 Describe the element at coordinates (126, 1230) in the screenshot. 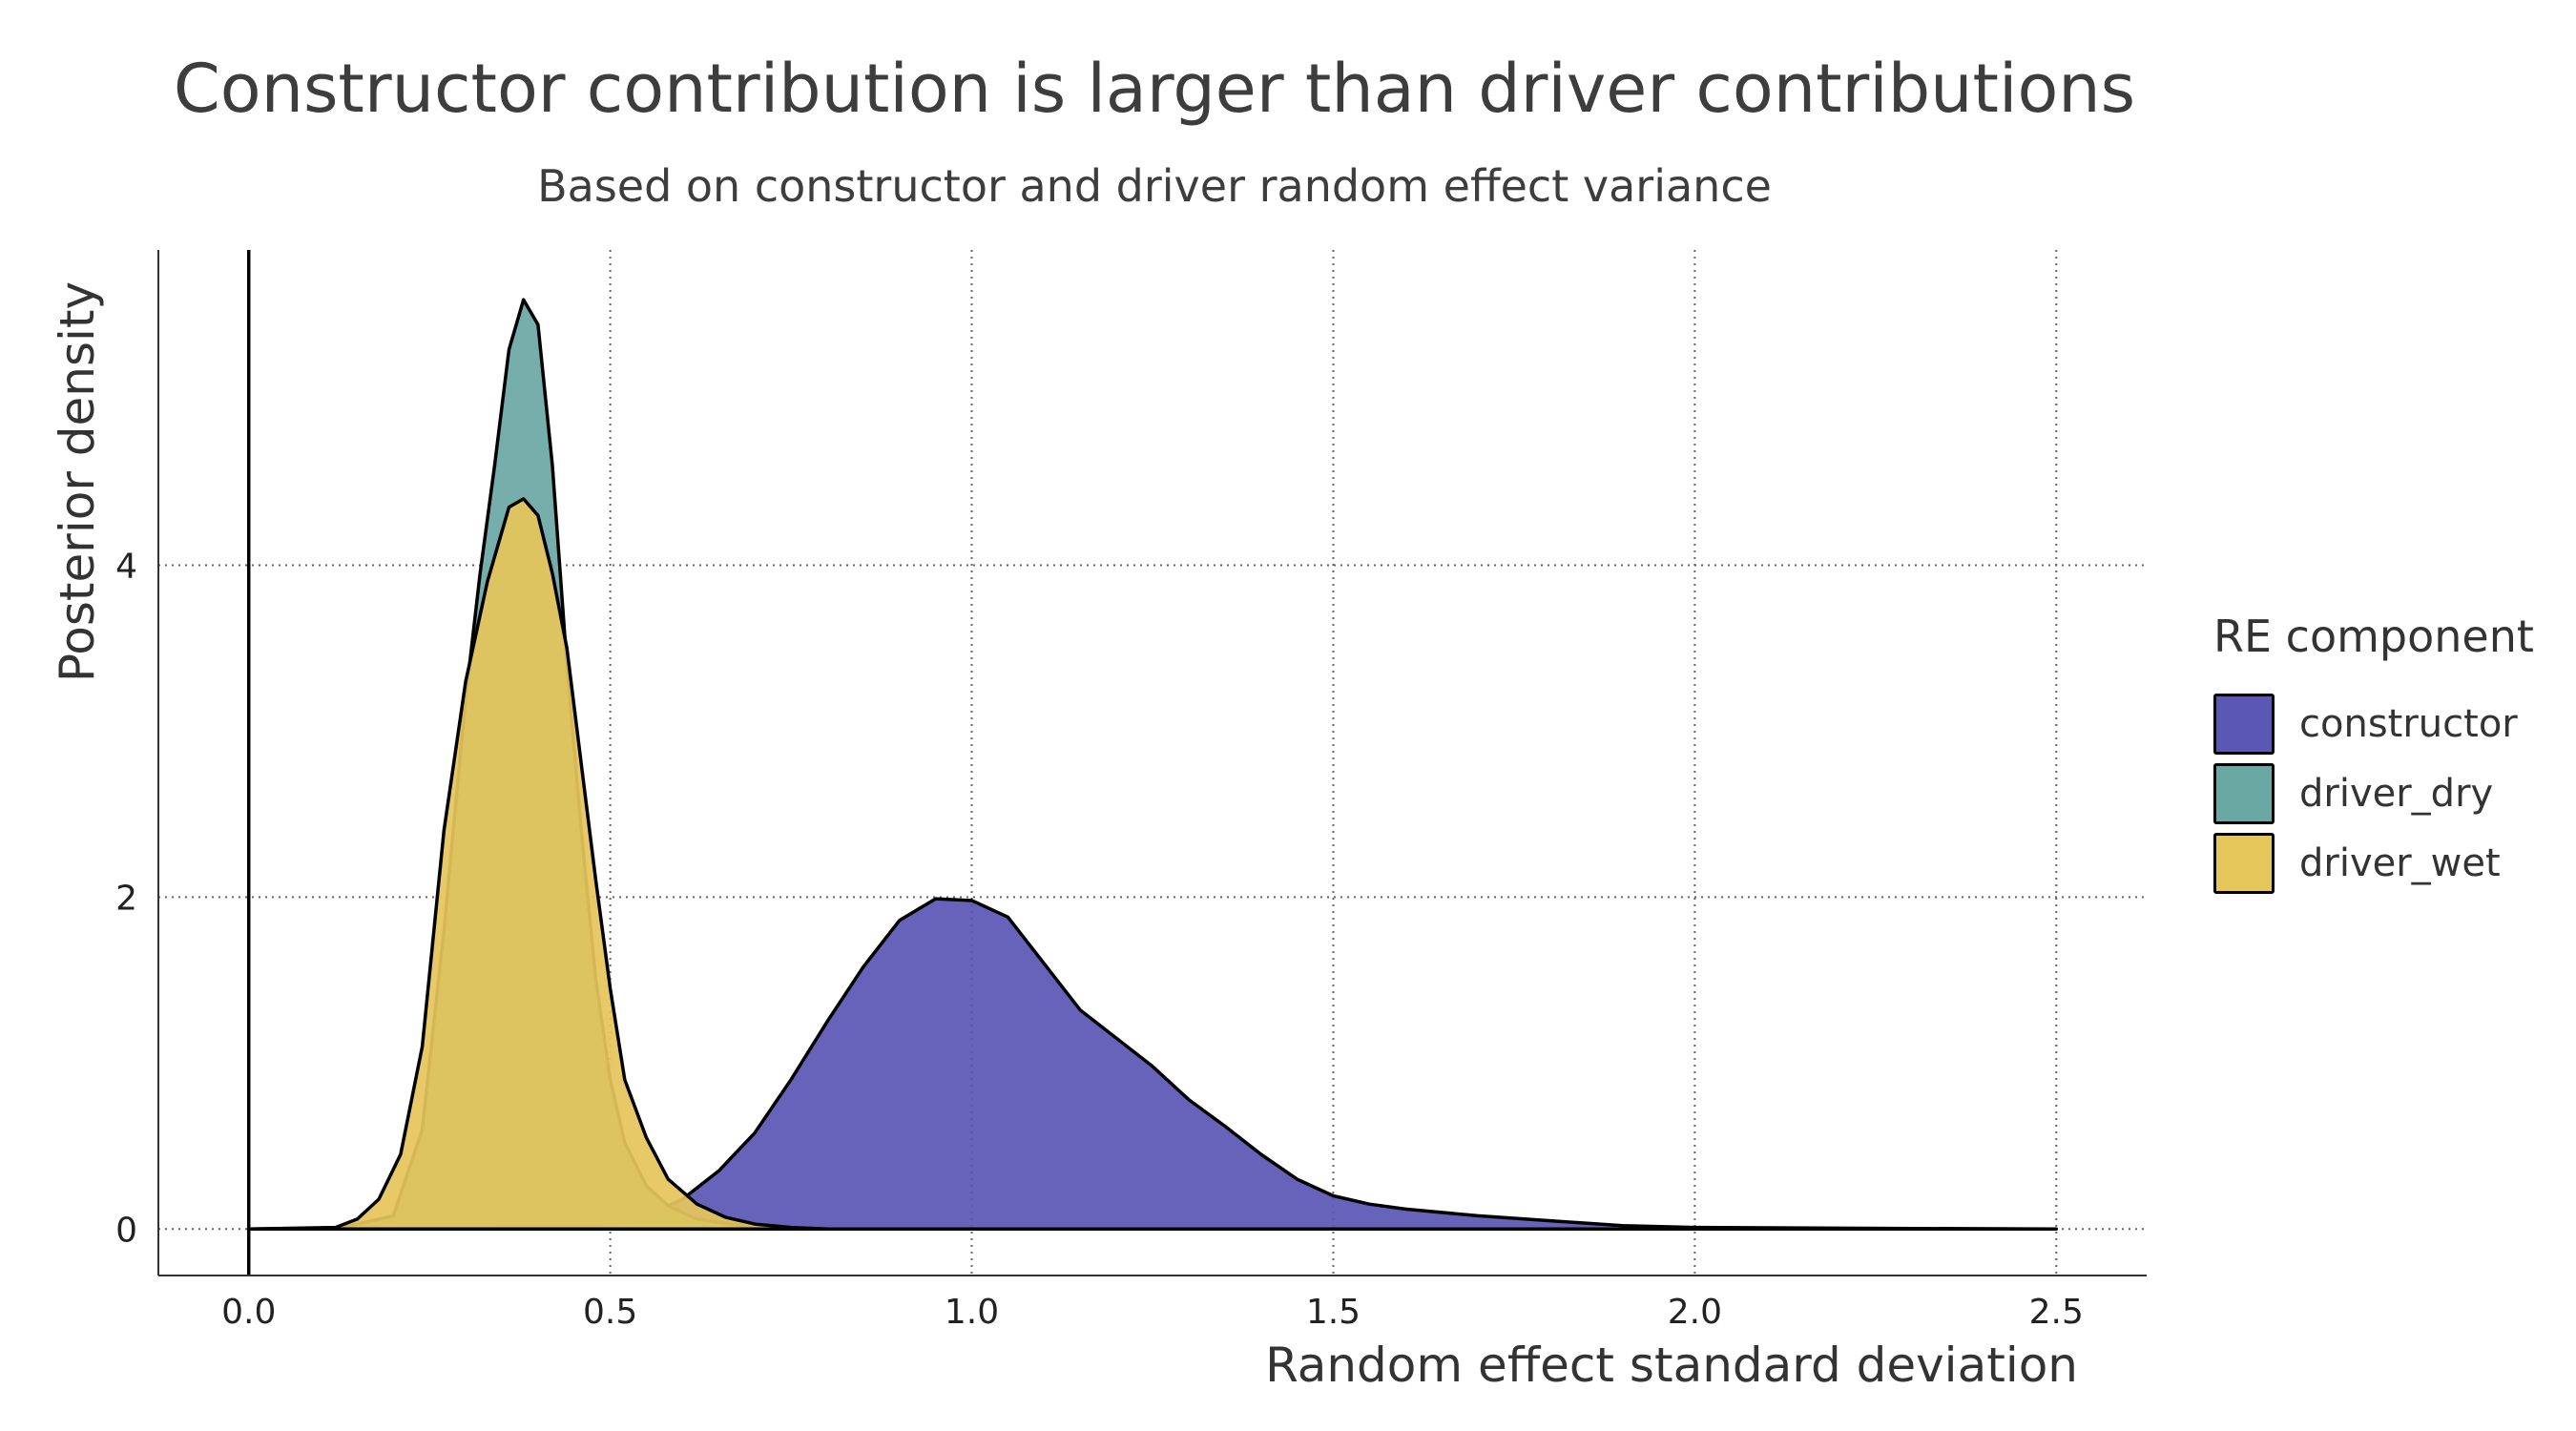

I see `y-tick-label: 0` at that location.